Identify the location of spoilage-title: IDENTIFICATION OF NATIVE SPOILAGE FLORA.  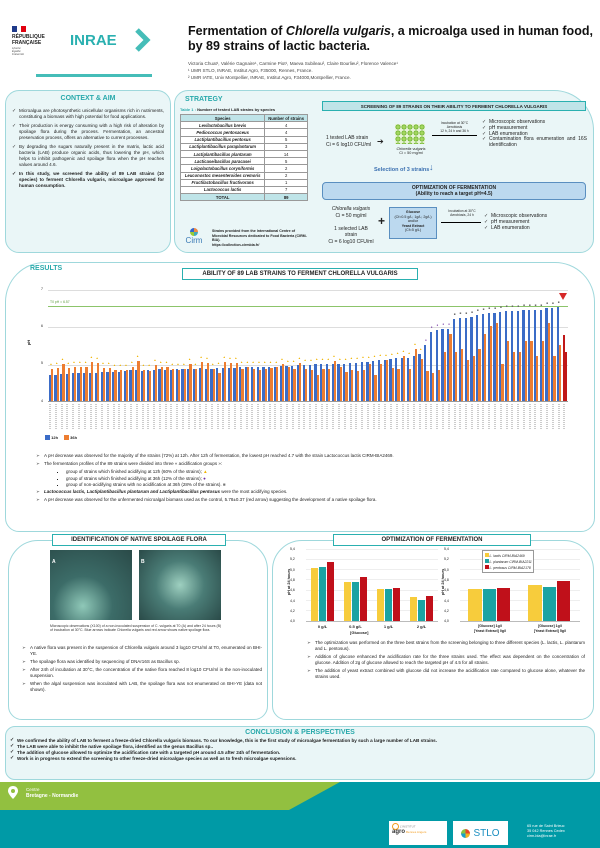
(139, 540).